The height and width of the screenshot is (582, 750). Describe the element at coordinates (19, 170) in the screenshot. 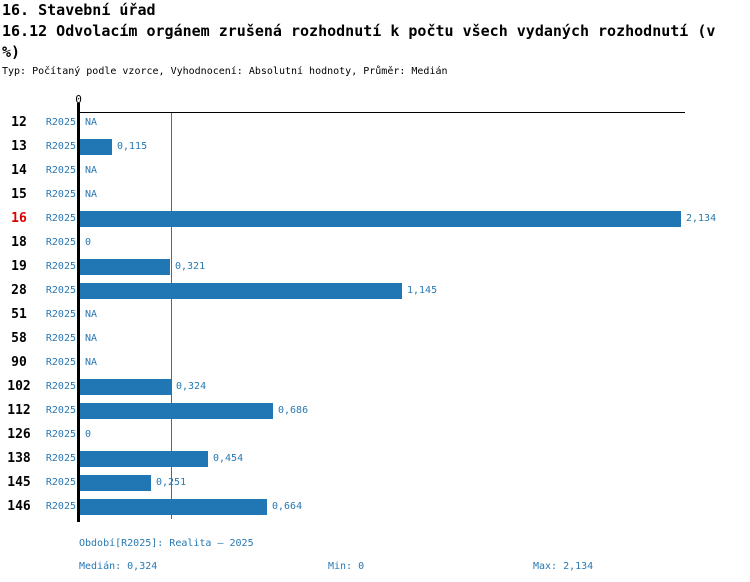

I see `row-category-label: 14` at that location.